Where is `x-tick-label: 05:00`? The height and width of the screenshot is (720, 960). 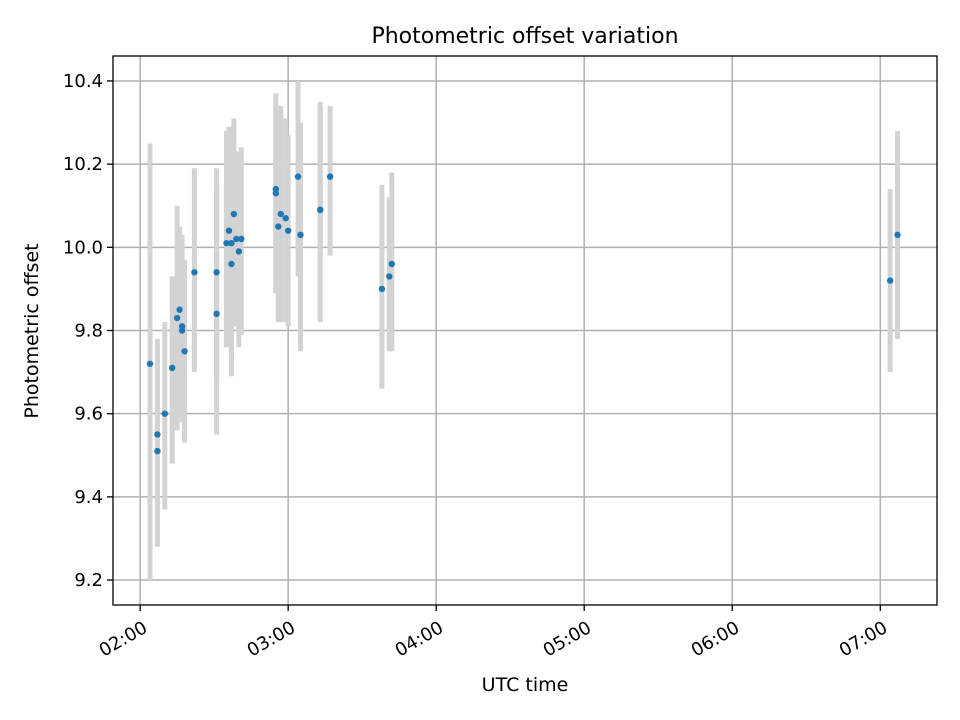
x-tick-label: 05:00 is located at coordinates (567, 639).